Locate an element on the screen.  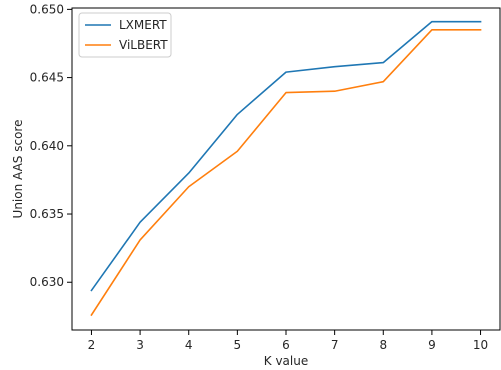
y-tick-label: 0.650 is located at coordinates (47, 9).